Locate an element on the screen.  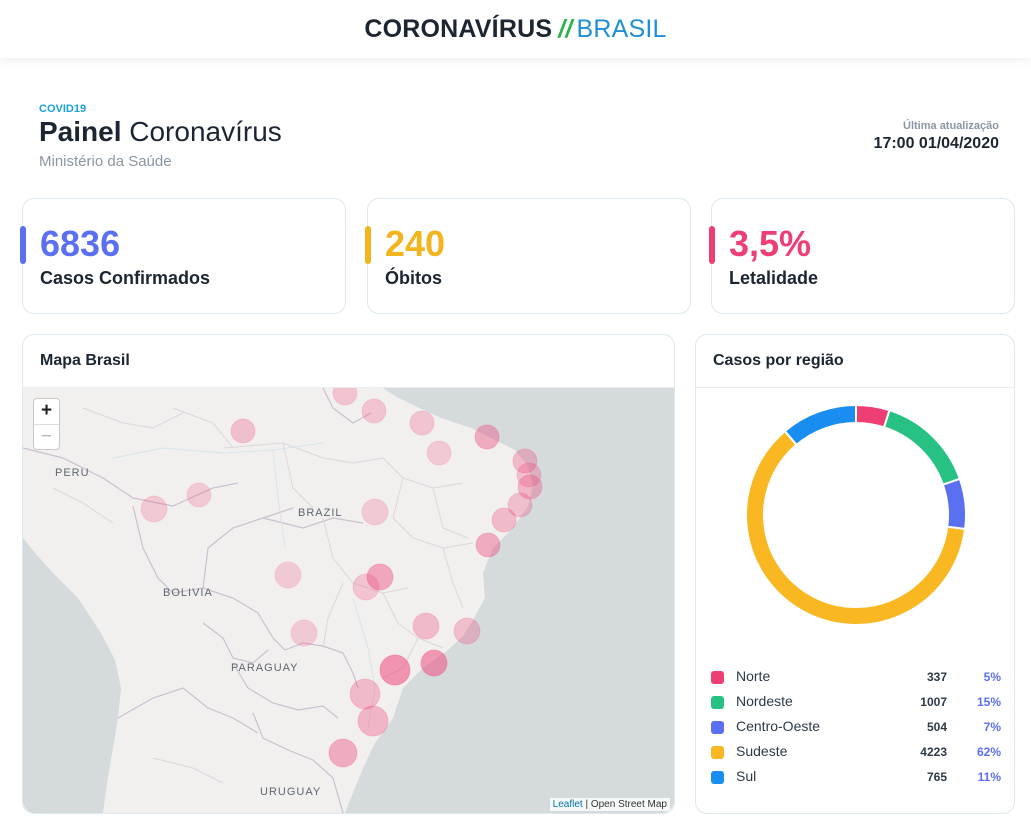
brand-left: CORONAVÍRUS is located at coordinates (458, 28).